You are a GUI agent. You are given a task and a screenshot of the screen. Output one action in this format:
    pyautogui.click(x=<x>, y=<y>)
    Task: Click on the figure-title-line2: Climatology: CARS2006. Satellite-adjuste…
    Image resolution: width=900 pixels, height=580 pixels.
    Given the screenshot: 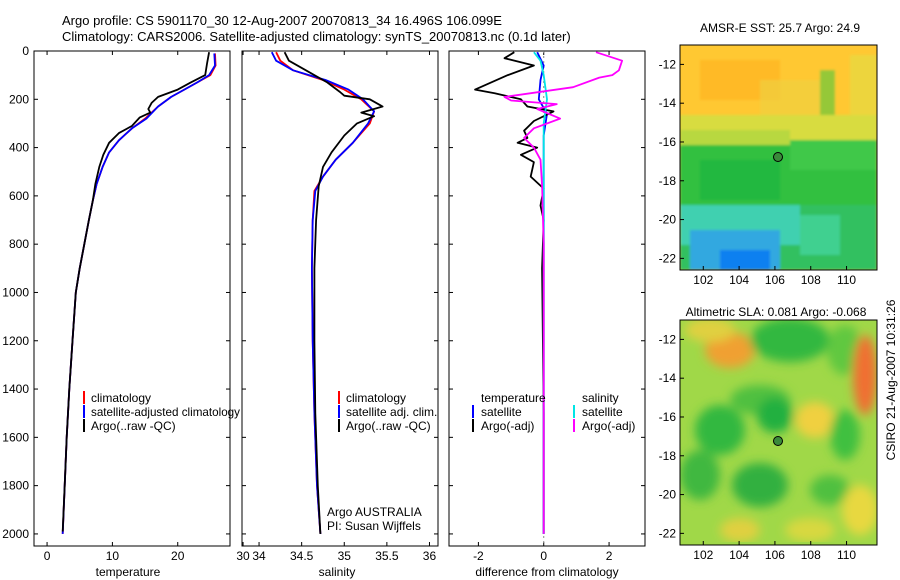 What is the action you would take?
    pyautogui.click(x=316, y=36)
    